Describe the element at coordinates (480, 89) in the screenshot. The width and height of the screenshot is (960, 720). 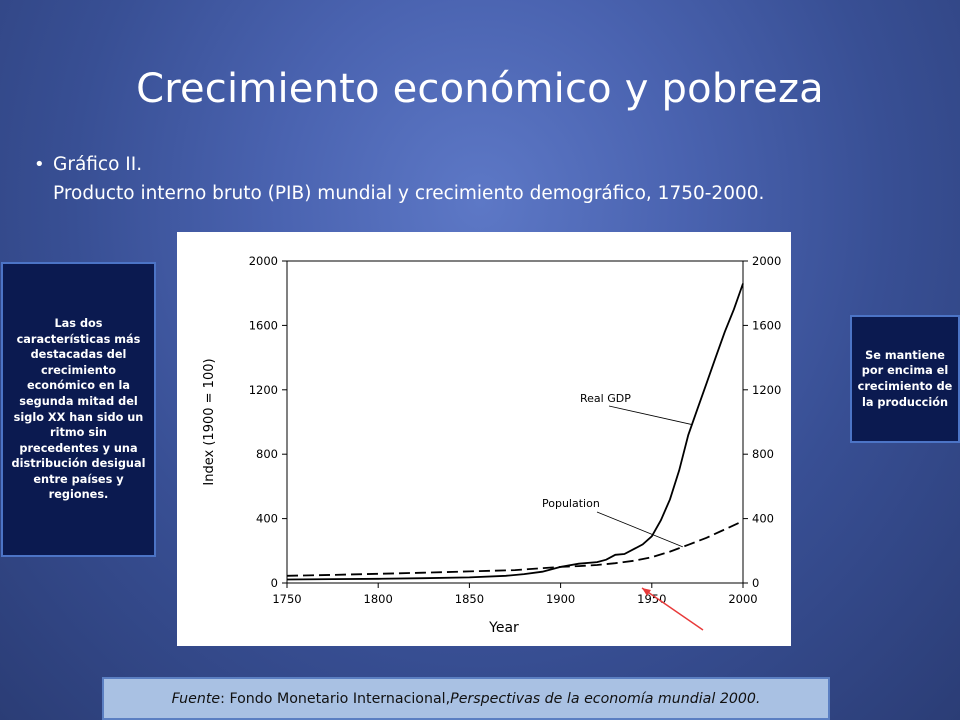
I see `slide-title: Crecimiento económico y pobreza` at that location.